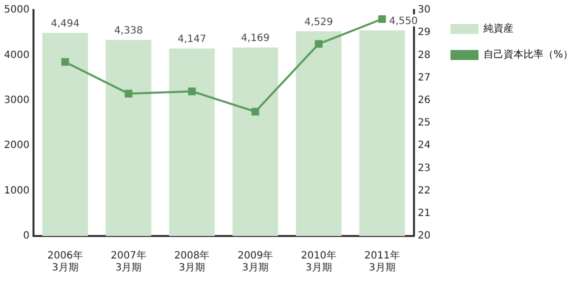 The width and height of the screenshot is (587, 282). Describe the element at coordinates (319, 22) in the screenshot. I see `data-label: 4,529` at that location.